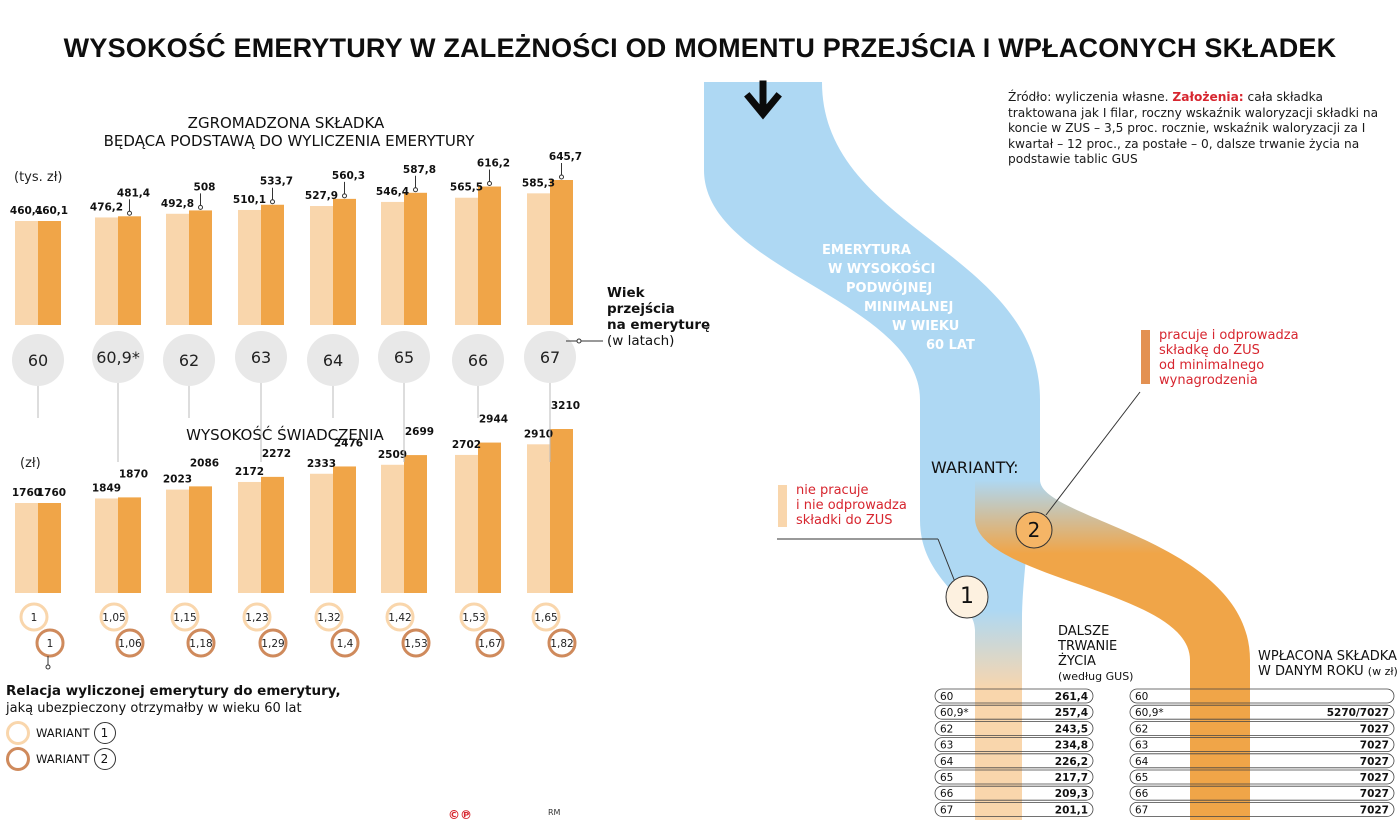 This screenshot has width=1400, height=833. What do you see at coordinates (133, 474) in the screenshot?
I see `lower-data-label: 1870` at bounding box center [133, 474].